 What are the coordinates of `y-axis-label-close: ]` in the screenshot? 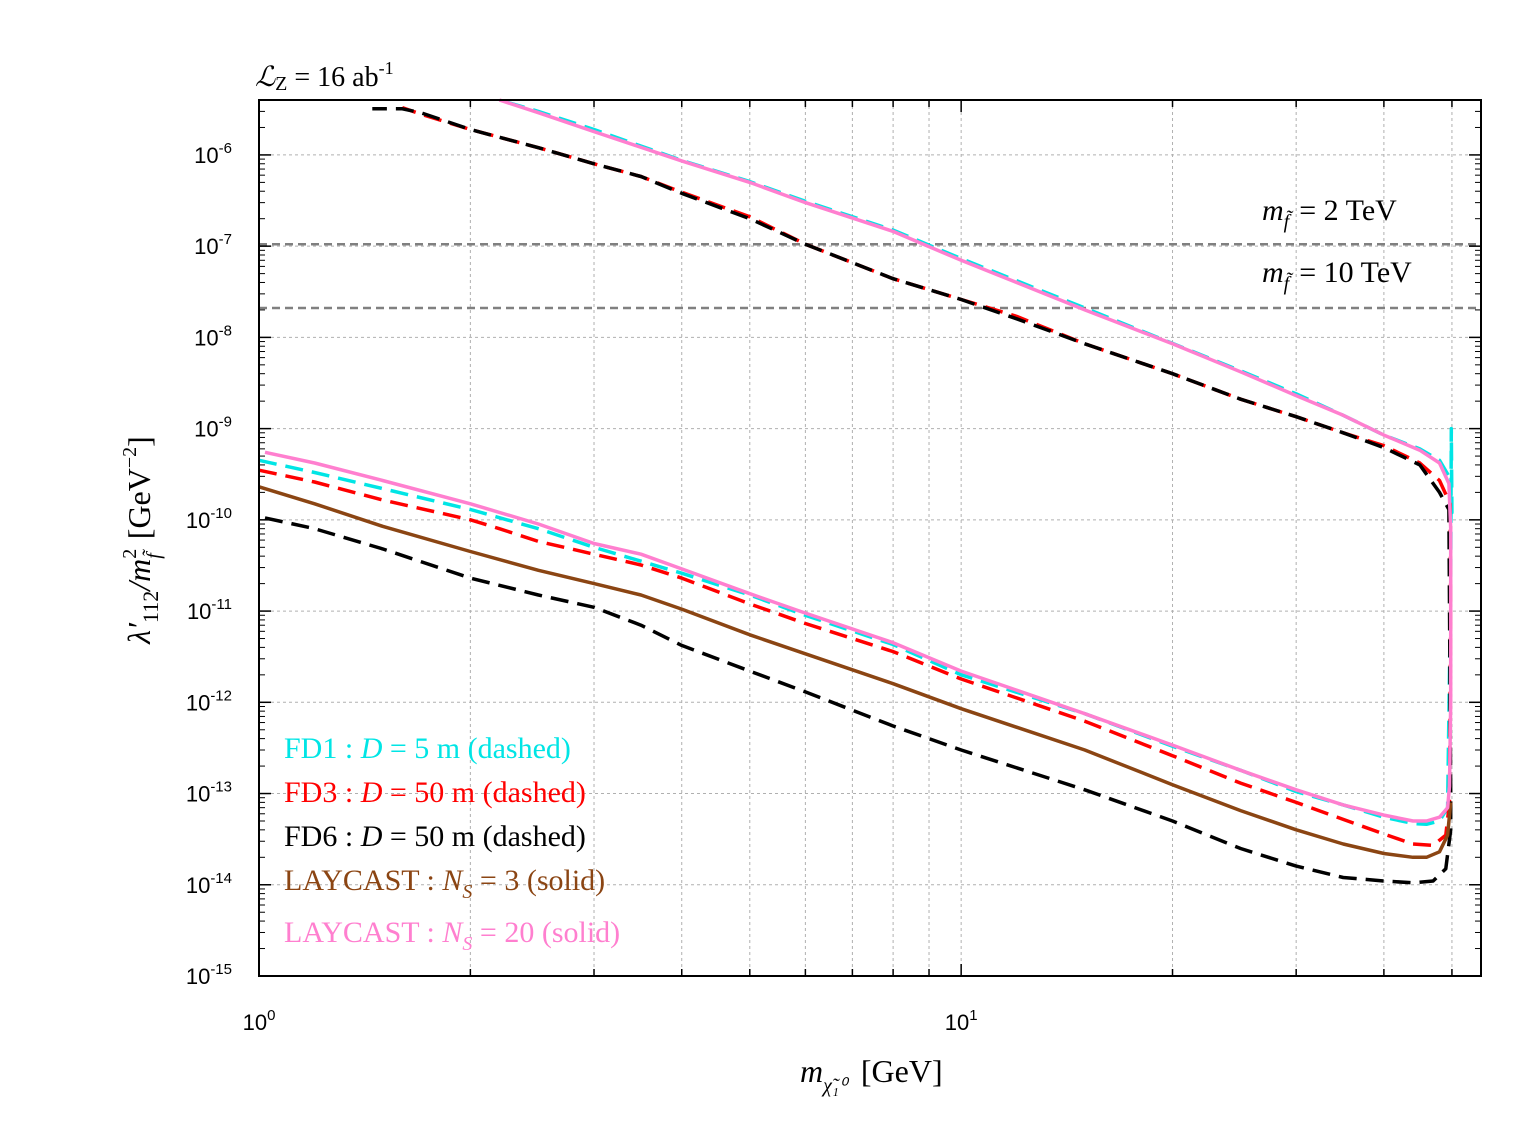 It's located at (139, 441).